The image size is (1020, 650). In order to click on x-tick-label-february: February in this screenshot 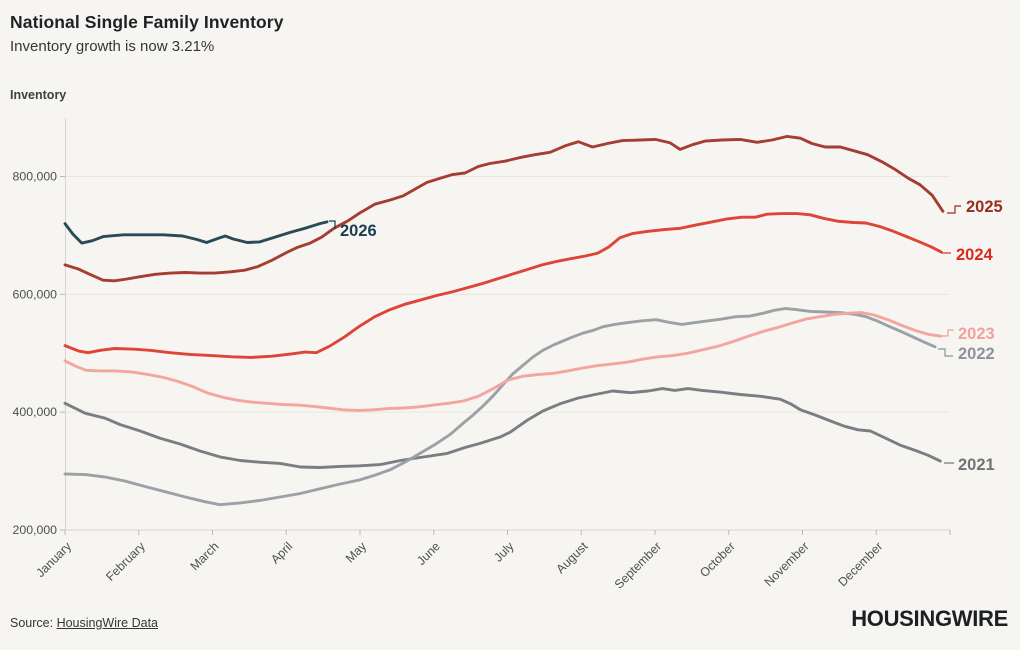, I will do `click(125, 561)`.